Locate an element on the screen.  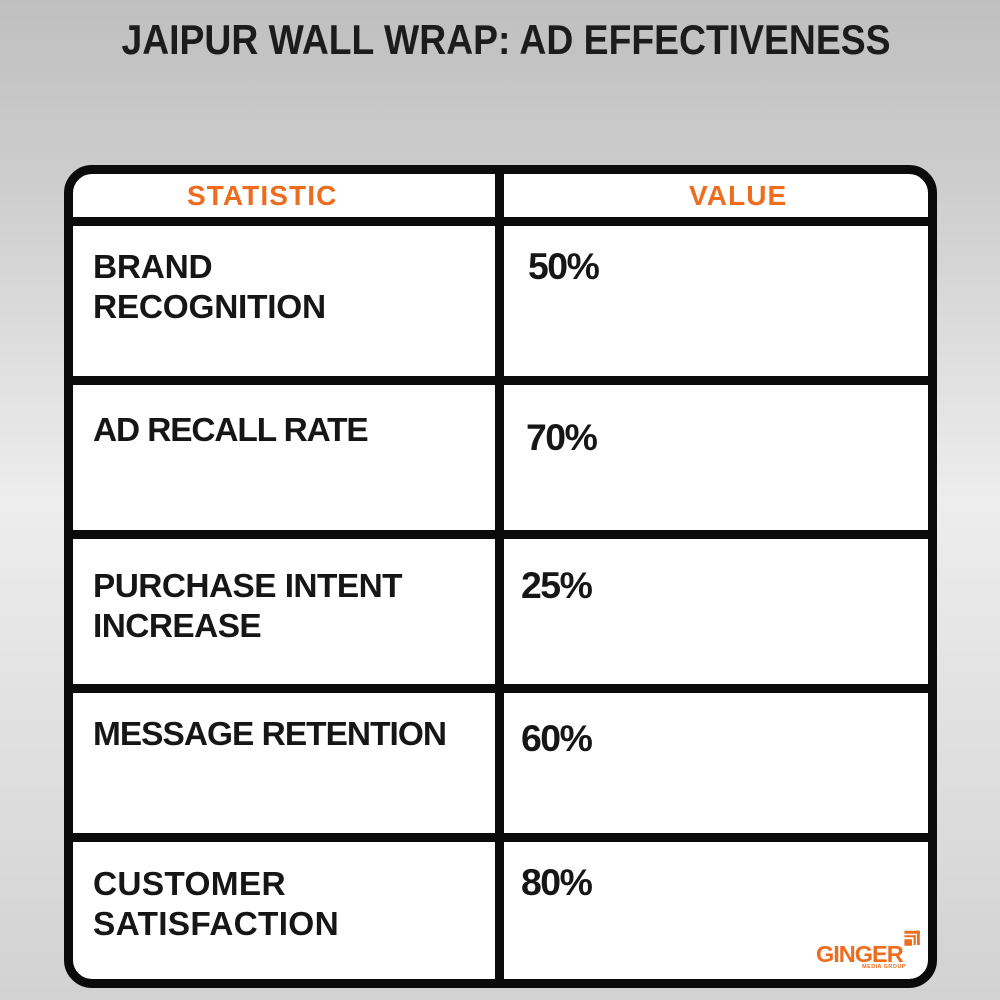
svg-text: GINGER is located at coordinates (860, 954).